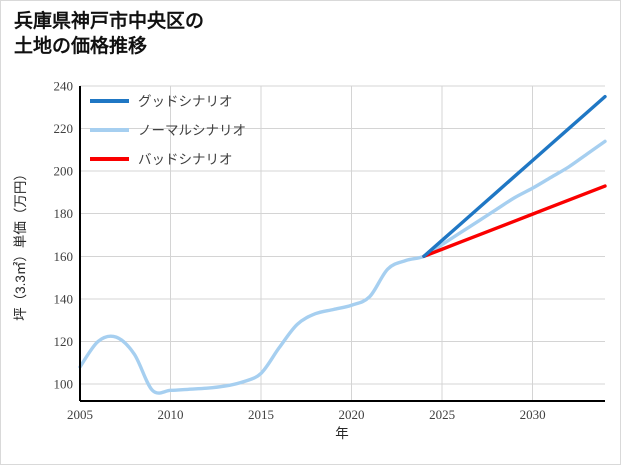  Describe the element at coordinates (64, 383) in the screenshot. I see `y-tick-label: 100` at that location.